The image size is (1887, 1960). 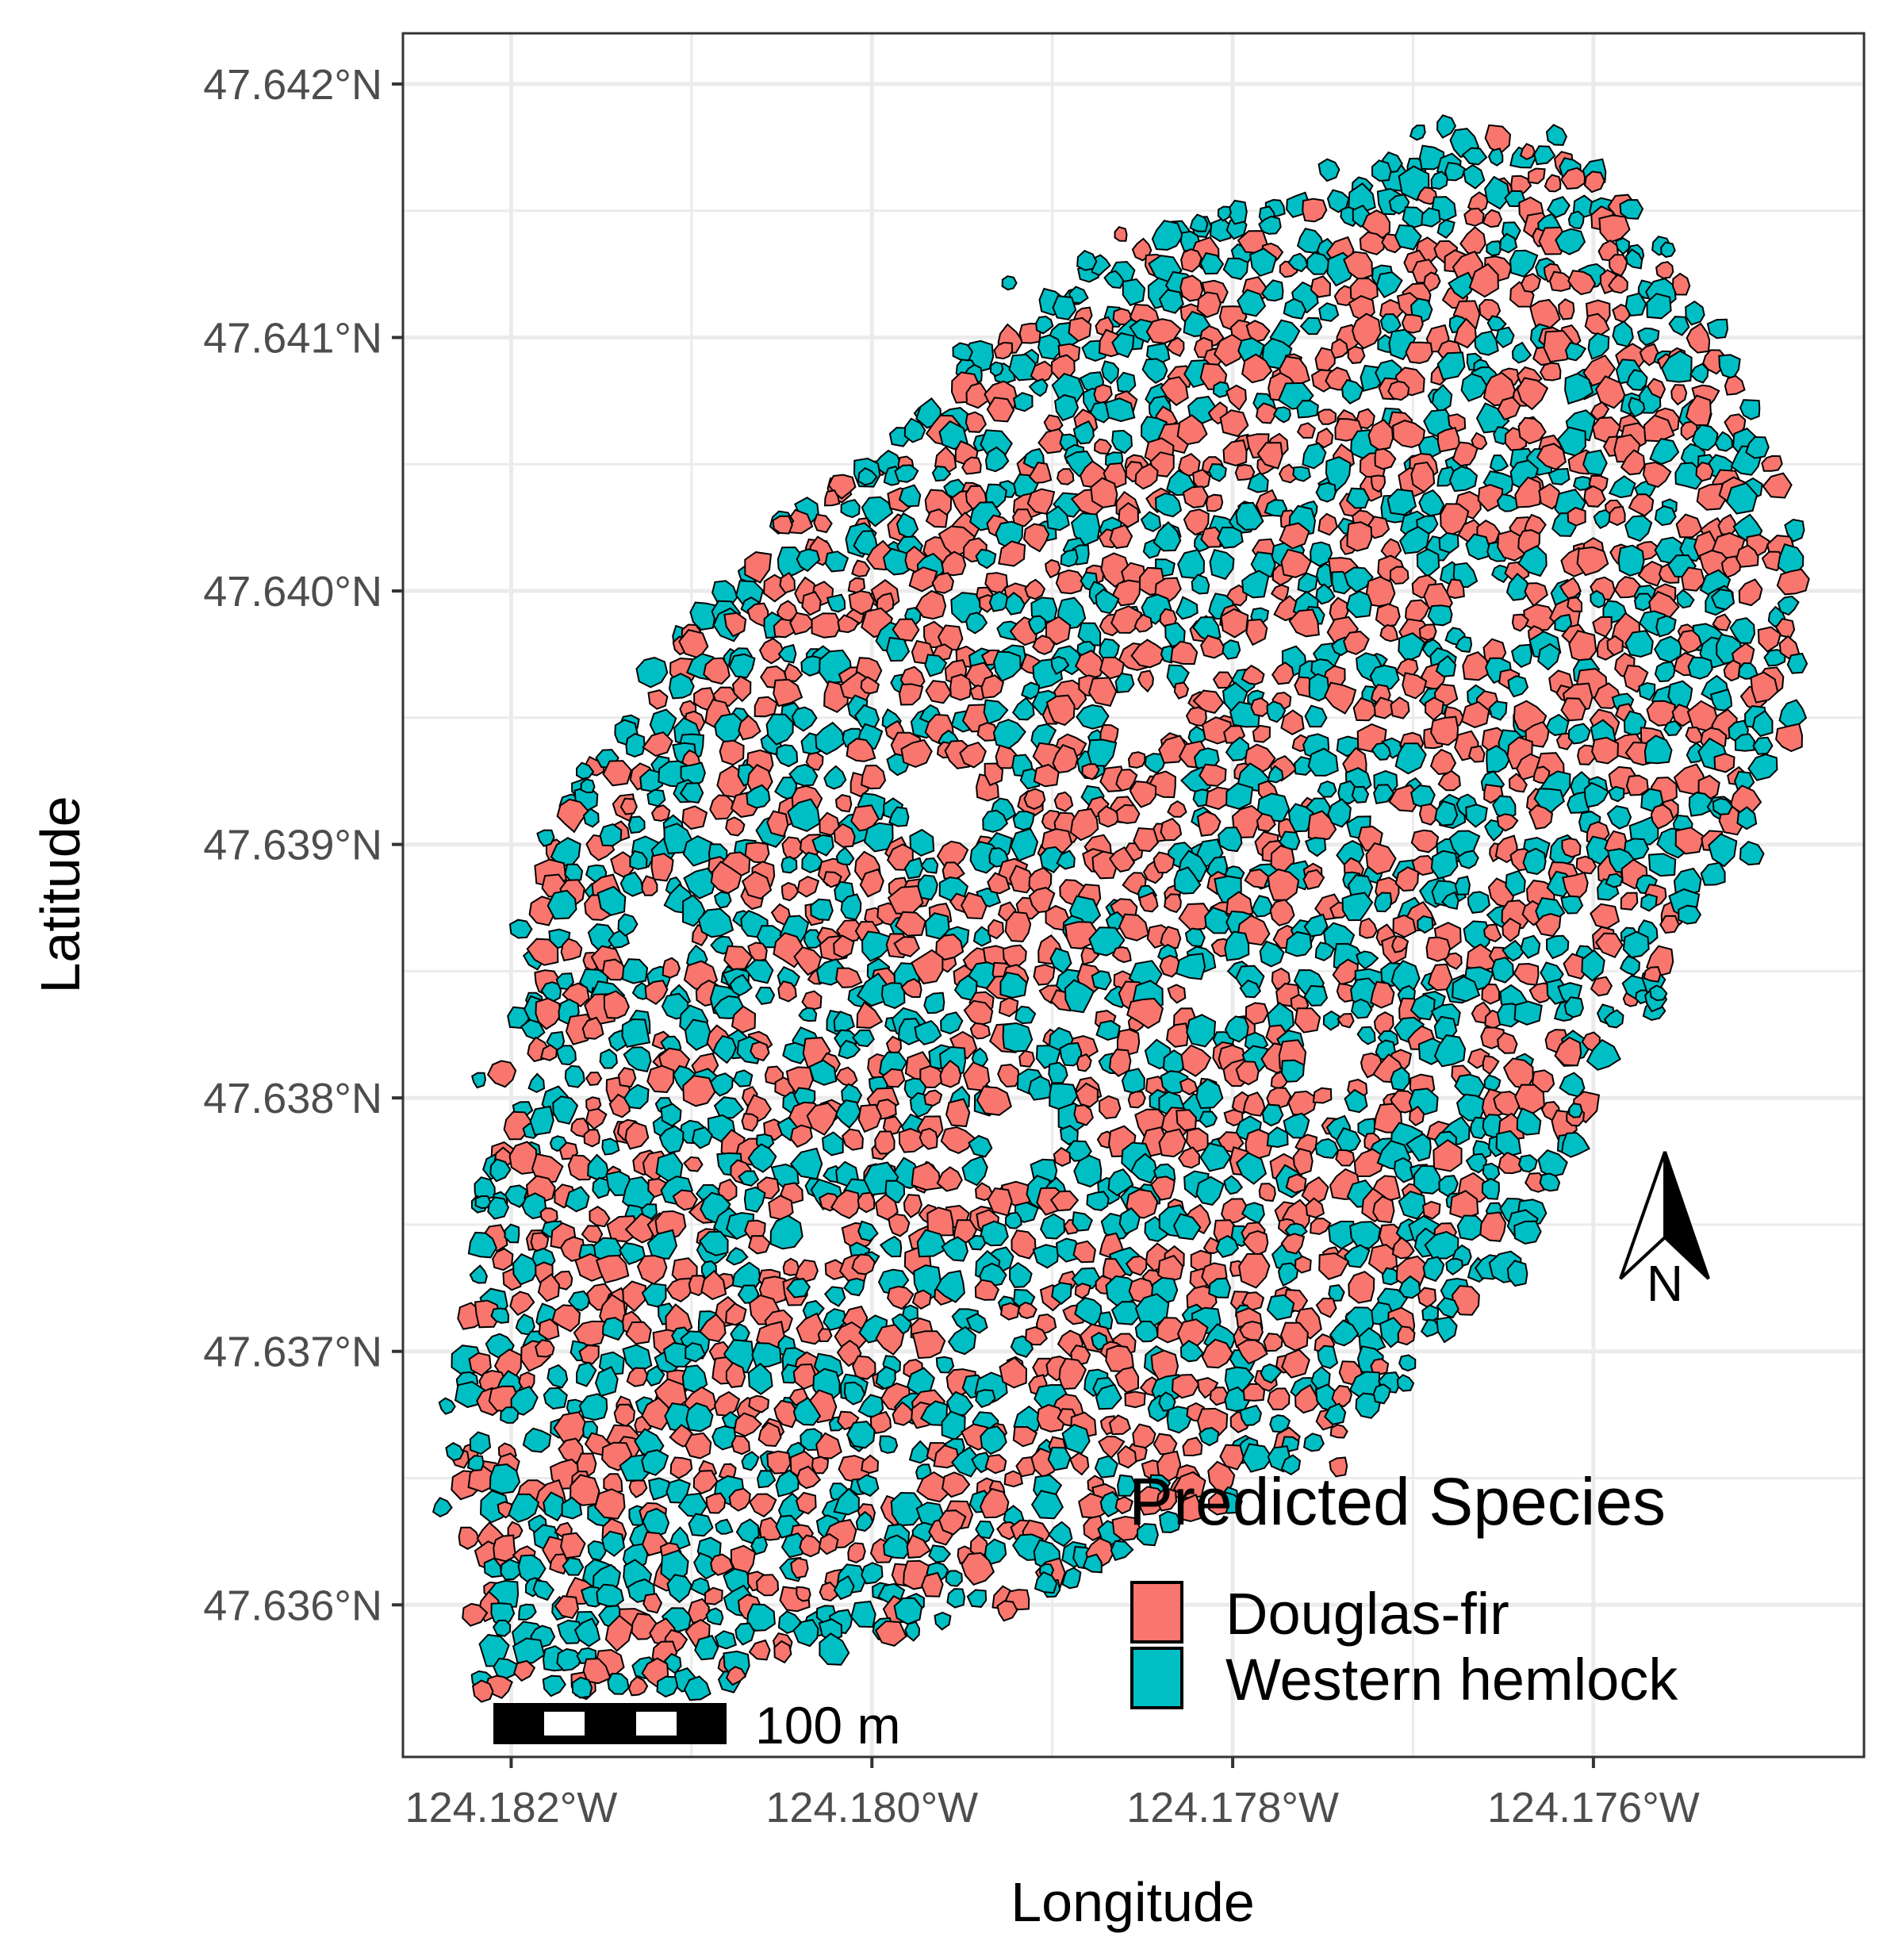 I want to click on legend-label-western-hemlock: Western hemlock, so click(x=1452, y=1680).